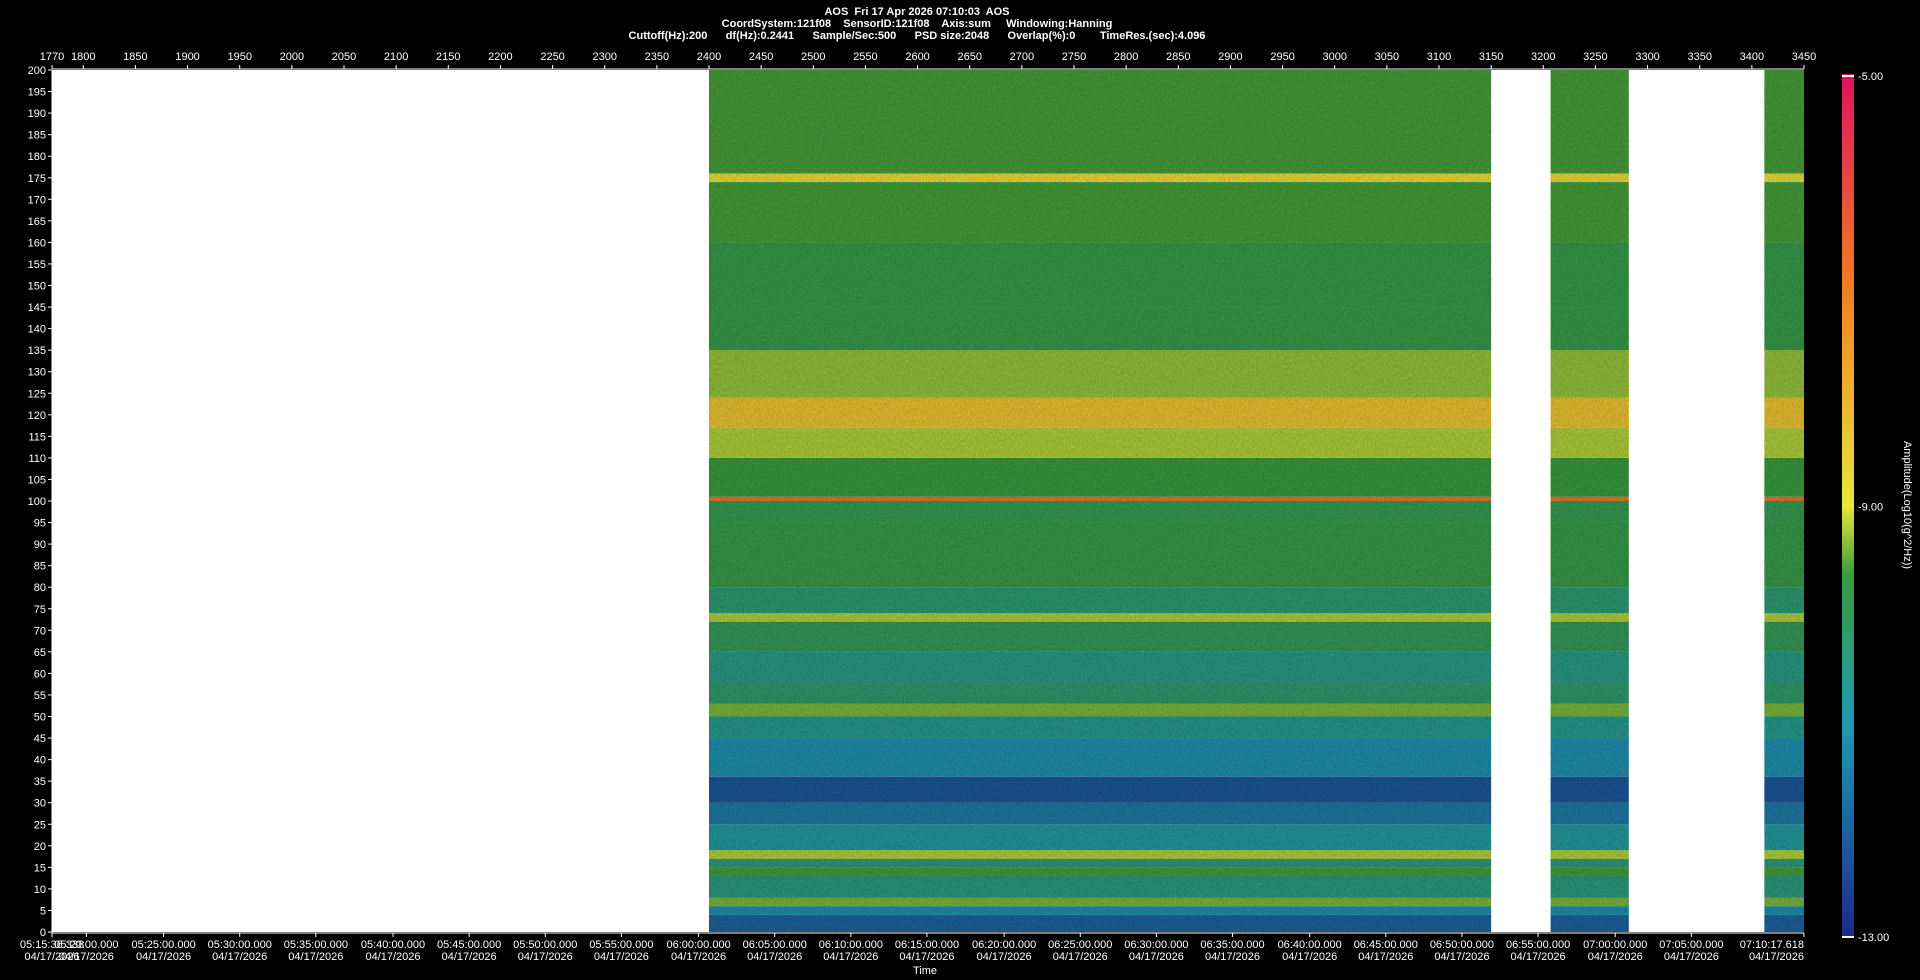 Image resolution: width=1920 pixels, height=980 pixels. I want to click on time-tick-label: 06:50:00.000, so click(1462, 945).